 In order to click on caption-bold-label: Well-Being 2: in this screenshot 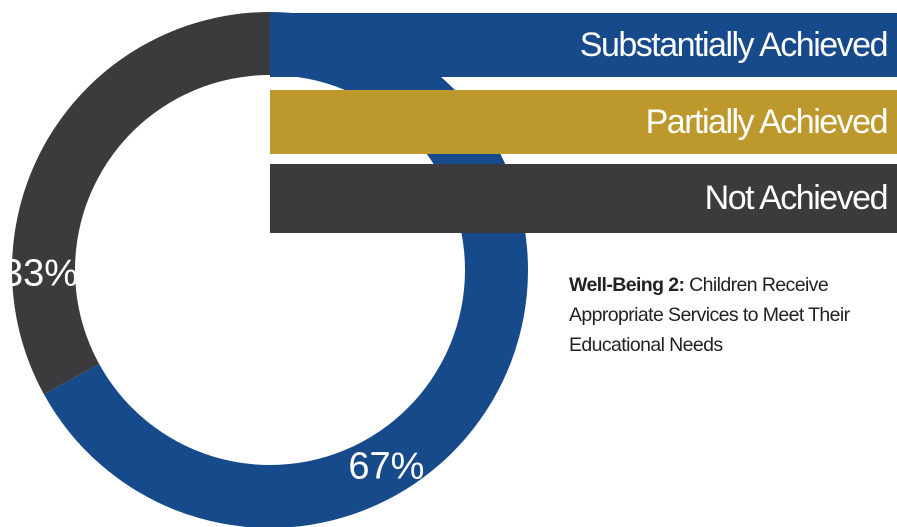, I will do `click(627, 285)`.